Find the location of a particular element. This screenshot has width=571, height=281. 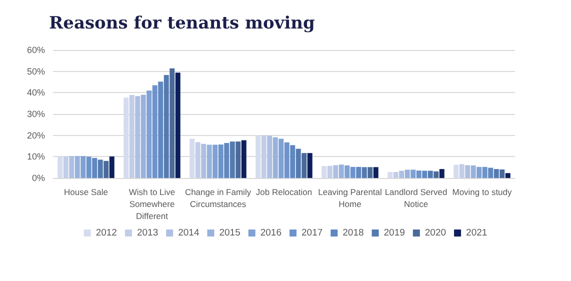

legend-label: 2013 is located at coordinates (147, 233).